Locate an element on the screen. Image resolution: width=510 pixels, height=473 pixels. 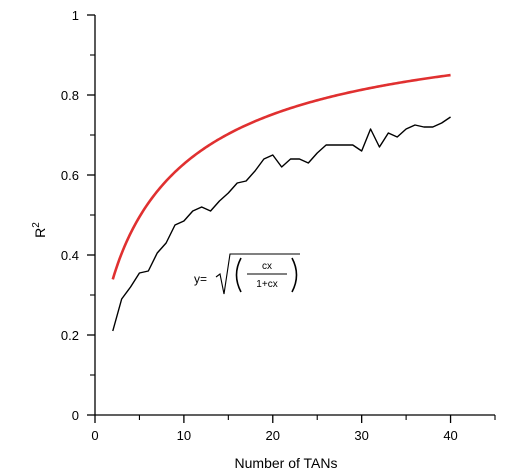
x-axis-title: Number of TANs is located at coordinates (286, 463).